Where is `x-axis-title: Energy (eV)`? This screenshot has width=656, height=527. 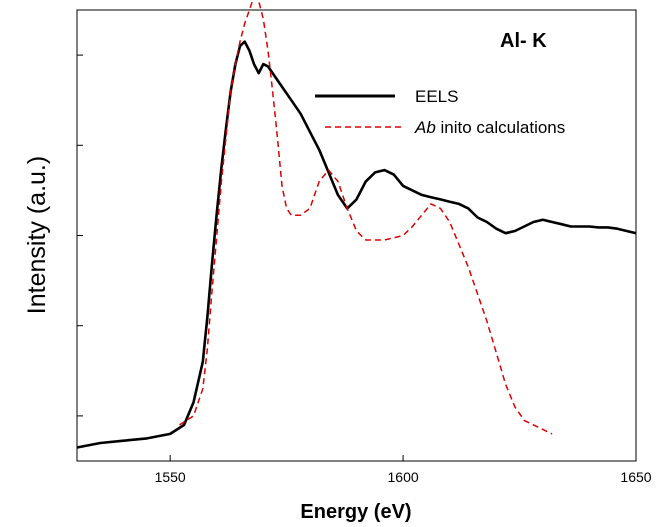
x-axis-title: Energy (eV) is located at coordinates (355, 512).